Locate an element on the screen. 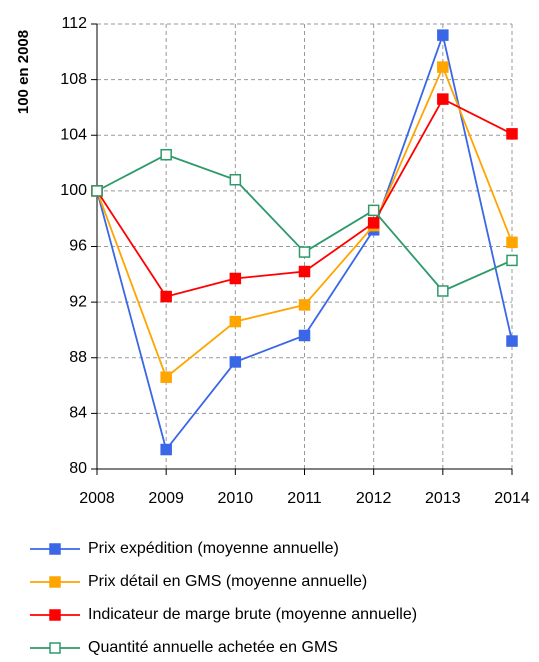 The width and height of the screenshot is (539, 662). y-axis-label: 100 en 2008 is located at coordinates (23, 72).